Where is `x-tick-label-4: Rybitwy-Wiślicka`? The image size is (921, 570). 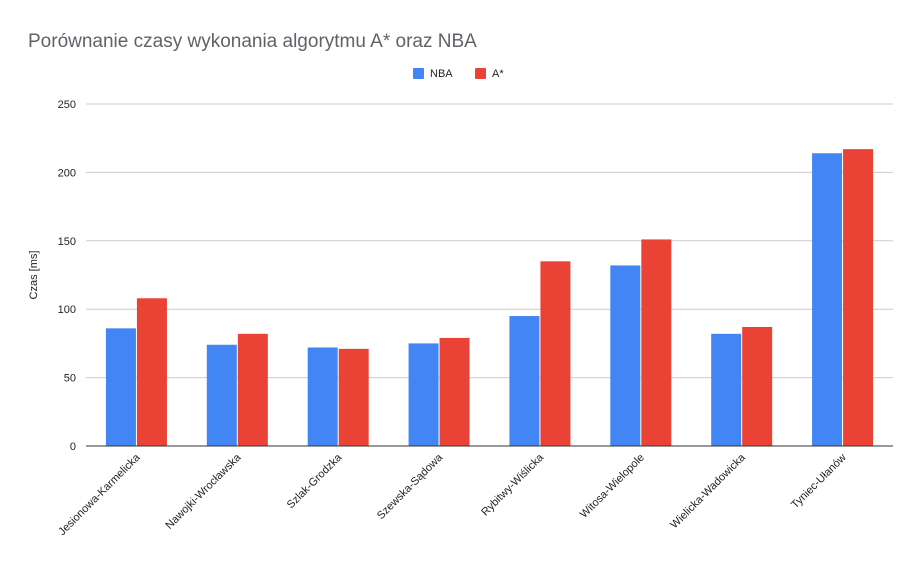 x-tick-label-4: Rybitwy-Wiślicka is located at coordinates (512, 484).